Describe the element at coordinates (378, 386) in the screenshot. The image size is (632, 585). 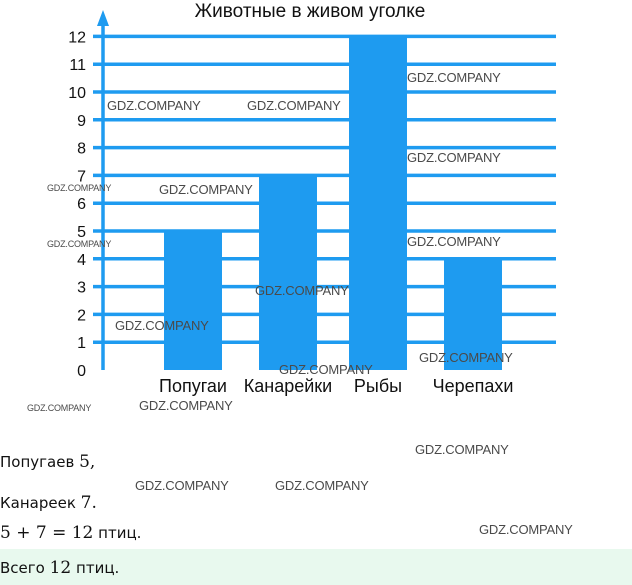
I see `x-tick-label: Рыбы` at that location.